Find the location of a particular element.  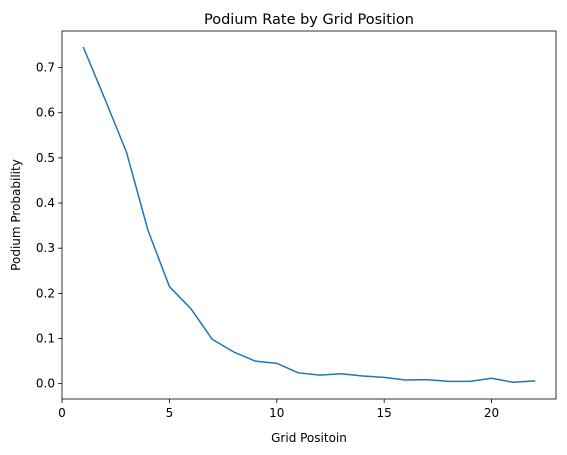

y-tick-label: 0.4 is located at coordinates (45, 203).